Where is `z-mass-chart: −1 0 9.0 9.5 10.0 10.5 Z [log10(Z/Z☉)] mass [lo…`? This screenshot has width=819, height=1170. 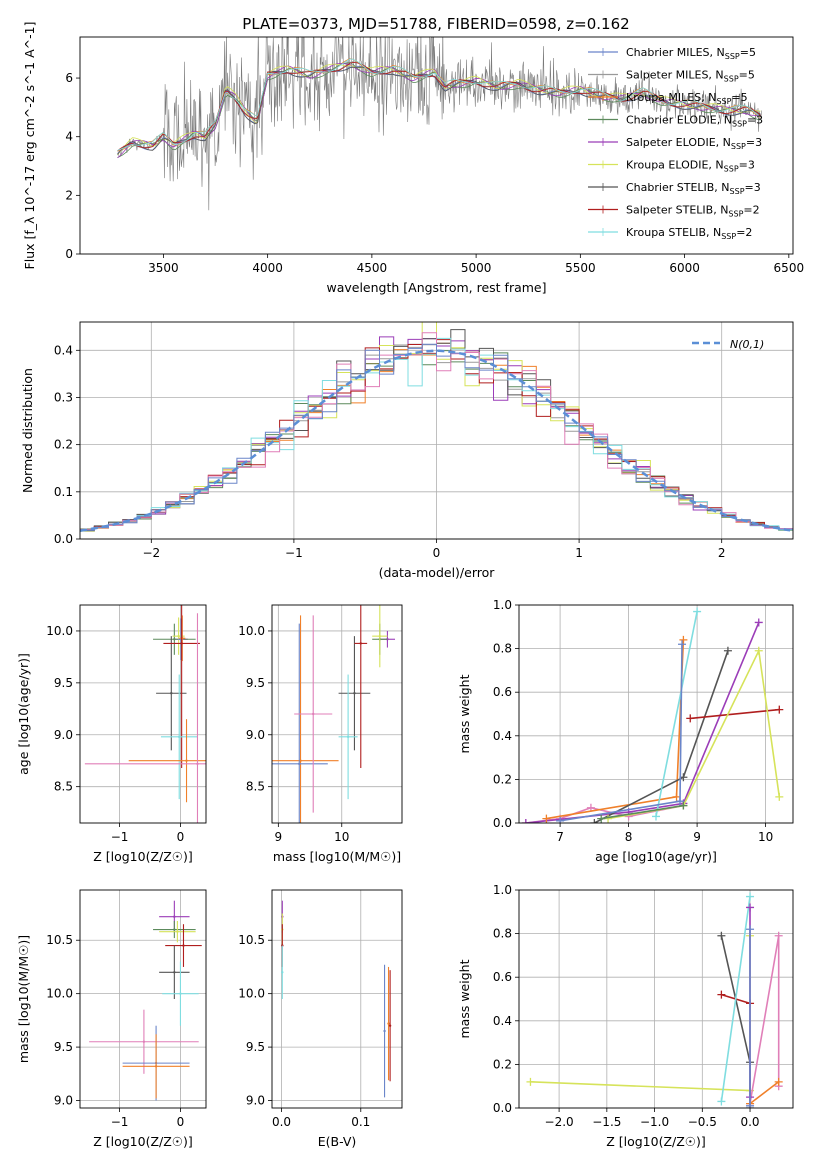 z-mass-chart: −1 0 9.0 9.5 10.0 10.5 Z [log10(Z/Z☉)] mass [lo… is located at coordinates (111, 1019).